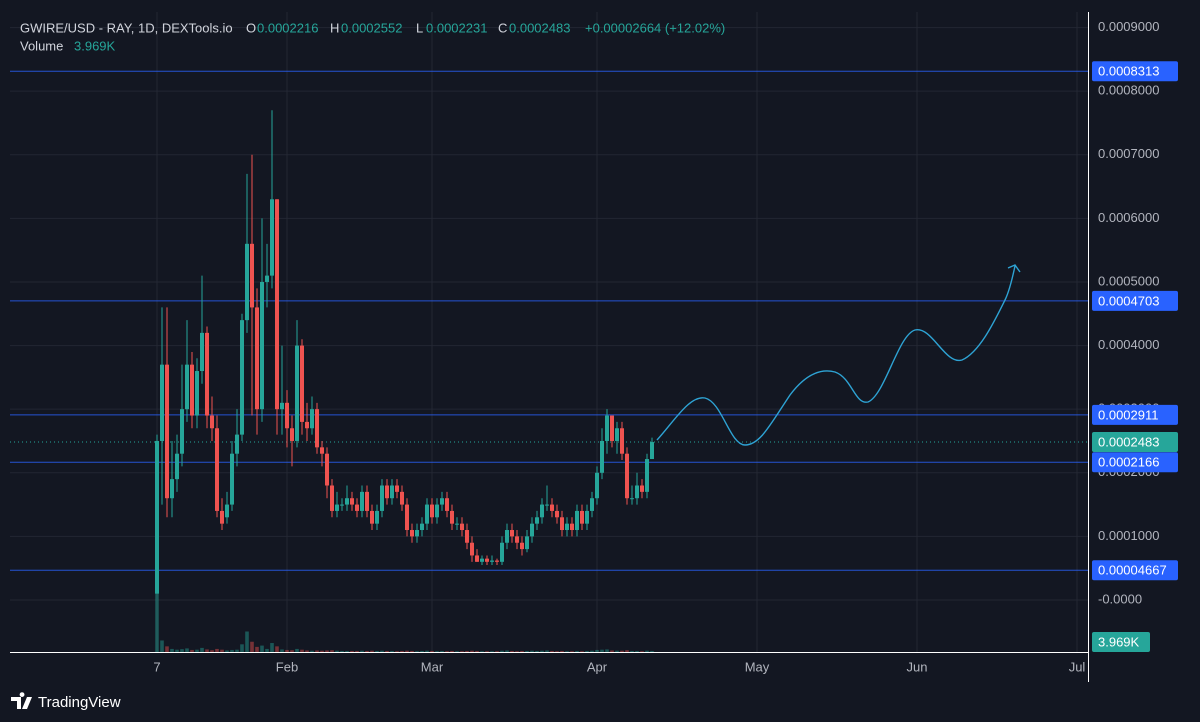  Describe the element at coordinates (79, 702) in the screenshot. I see `brand: TradingView` at that location.